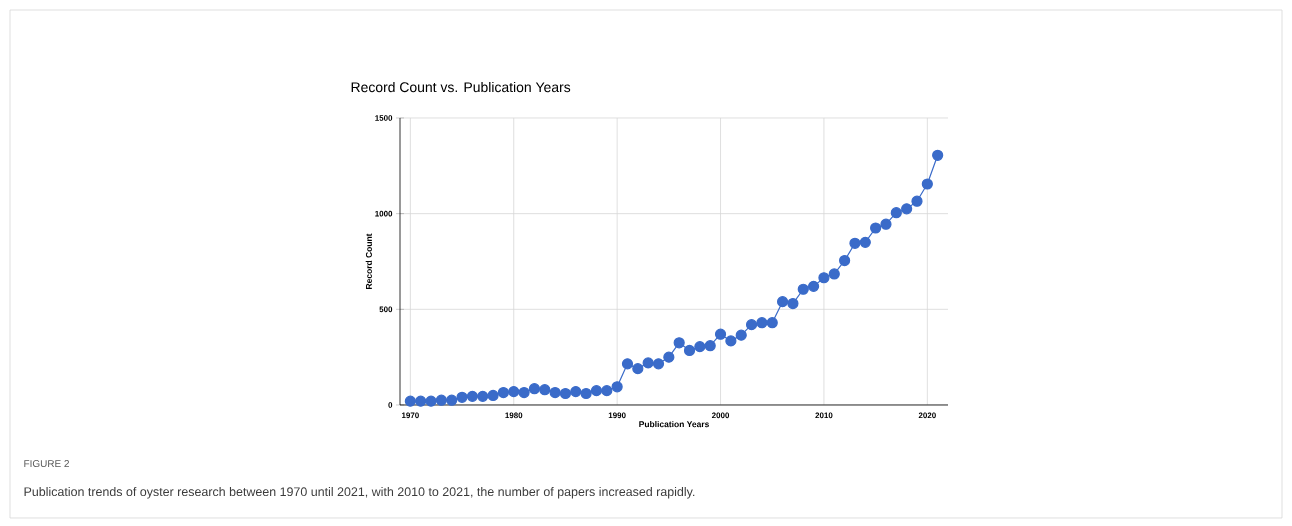 This screenshot has height=526, width=1292. What do you see at coordinates (46, 464) in the screenshot?
I see `caption: FIGURE 2` at bounding box center [46, 464].